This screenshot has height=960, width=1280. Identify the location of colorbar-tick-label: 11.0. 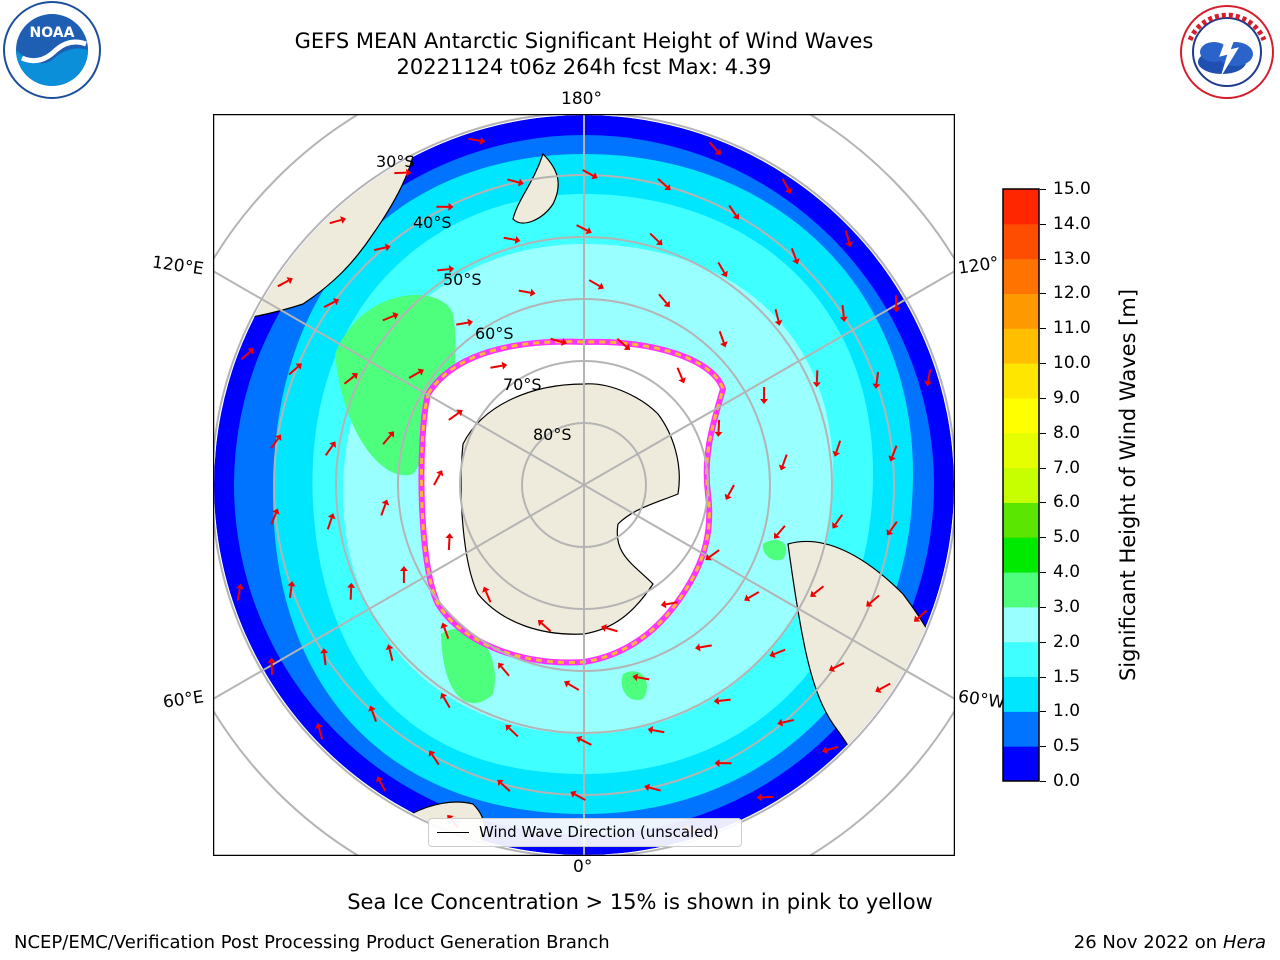
(1072, 328).